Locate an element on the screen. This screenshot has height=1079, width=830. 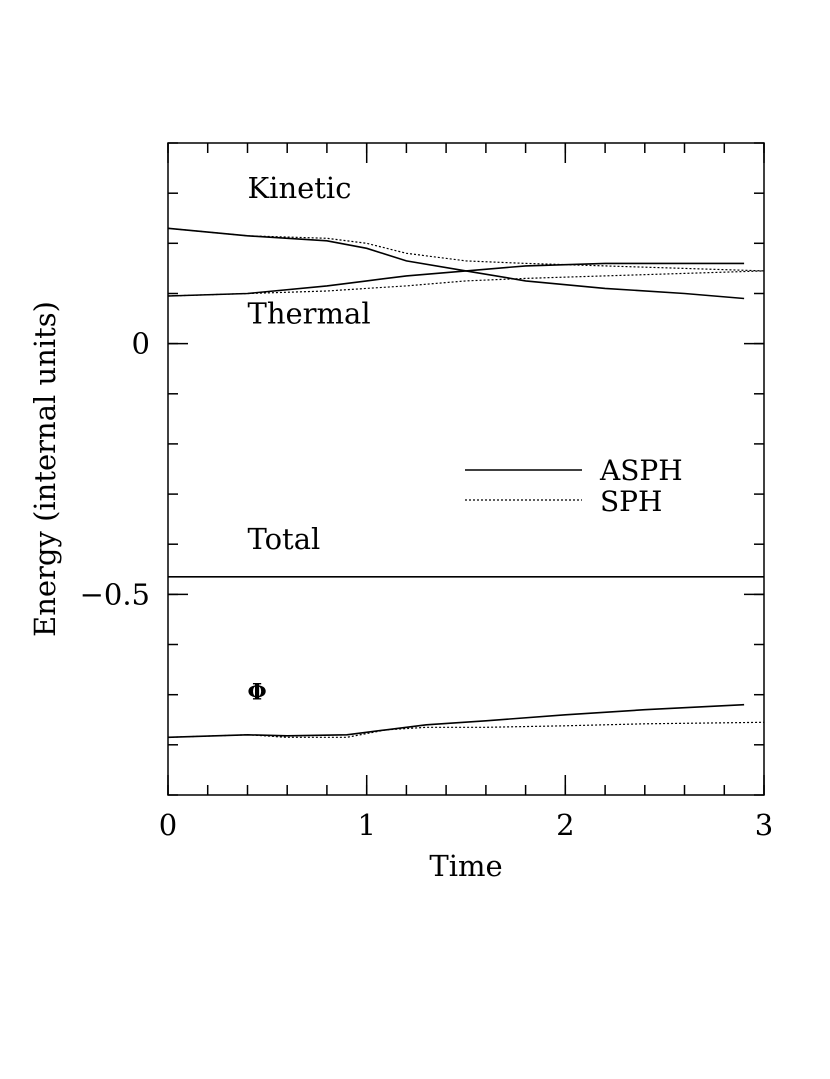
annotation-thermal: Thermal is located at coordinates (309, 314).